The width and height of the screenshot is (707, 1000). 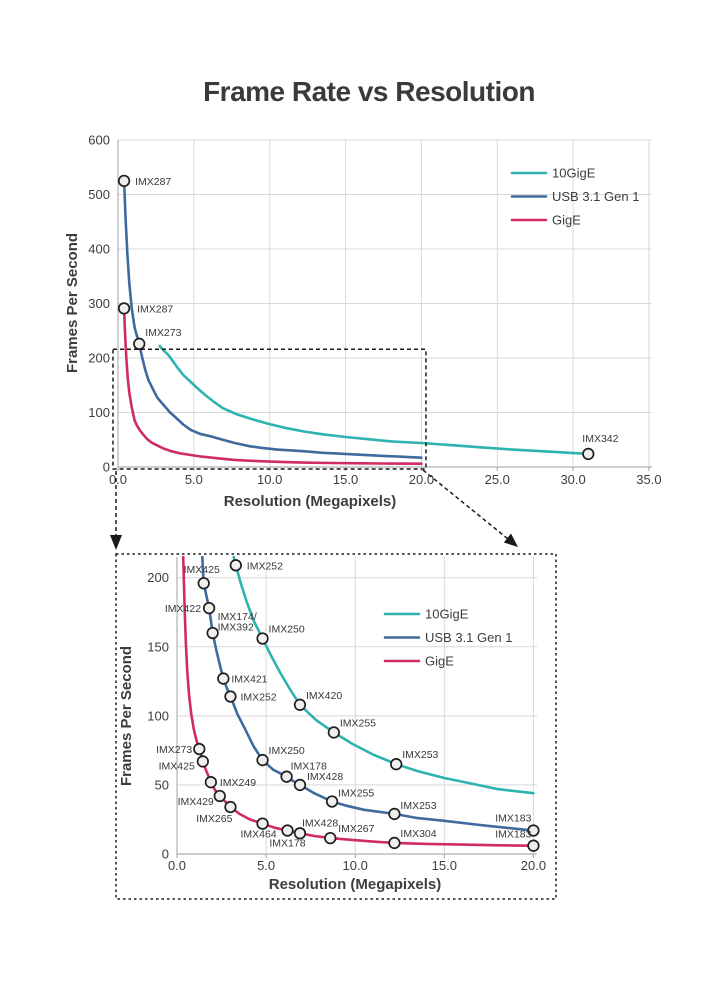 I want to click on x-tick-label: 35.0, so click(x=648, y=479).